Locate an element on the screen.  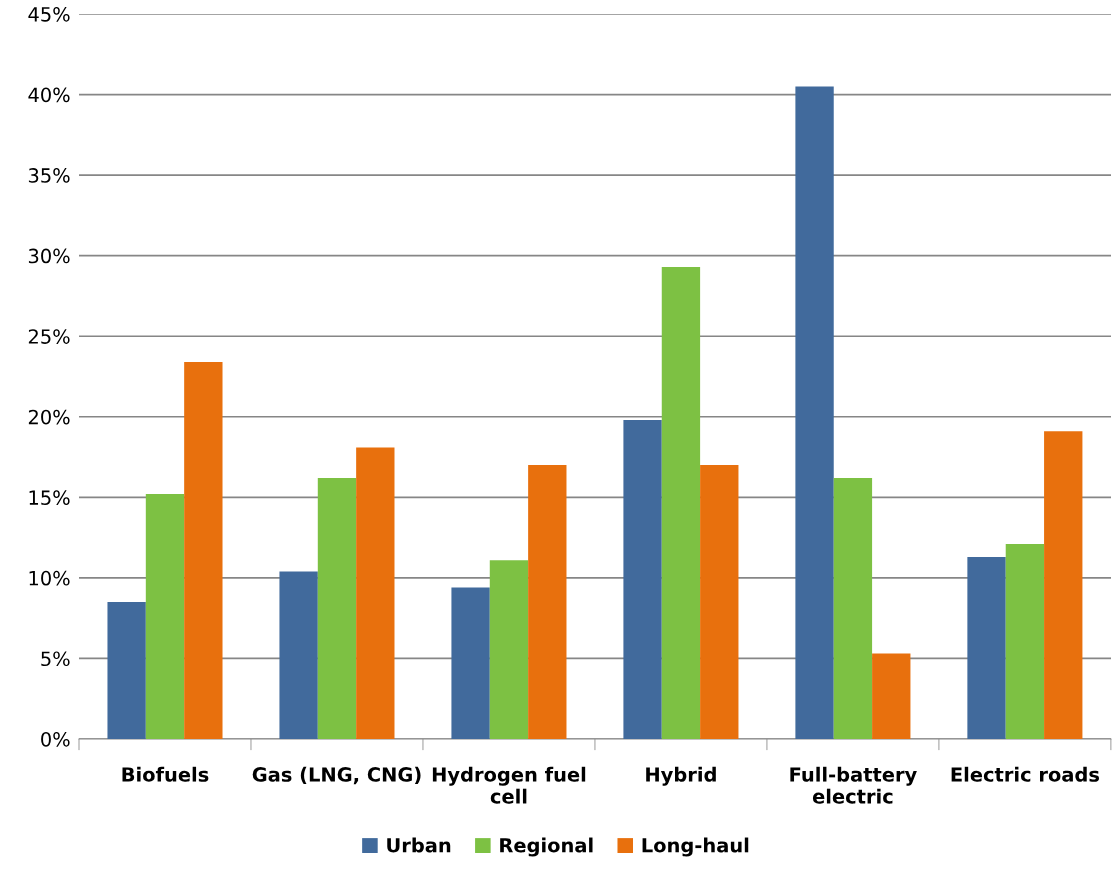
y-tick-label: 30% is located at coordinates (49, 256).